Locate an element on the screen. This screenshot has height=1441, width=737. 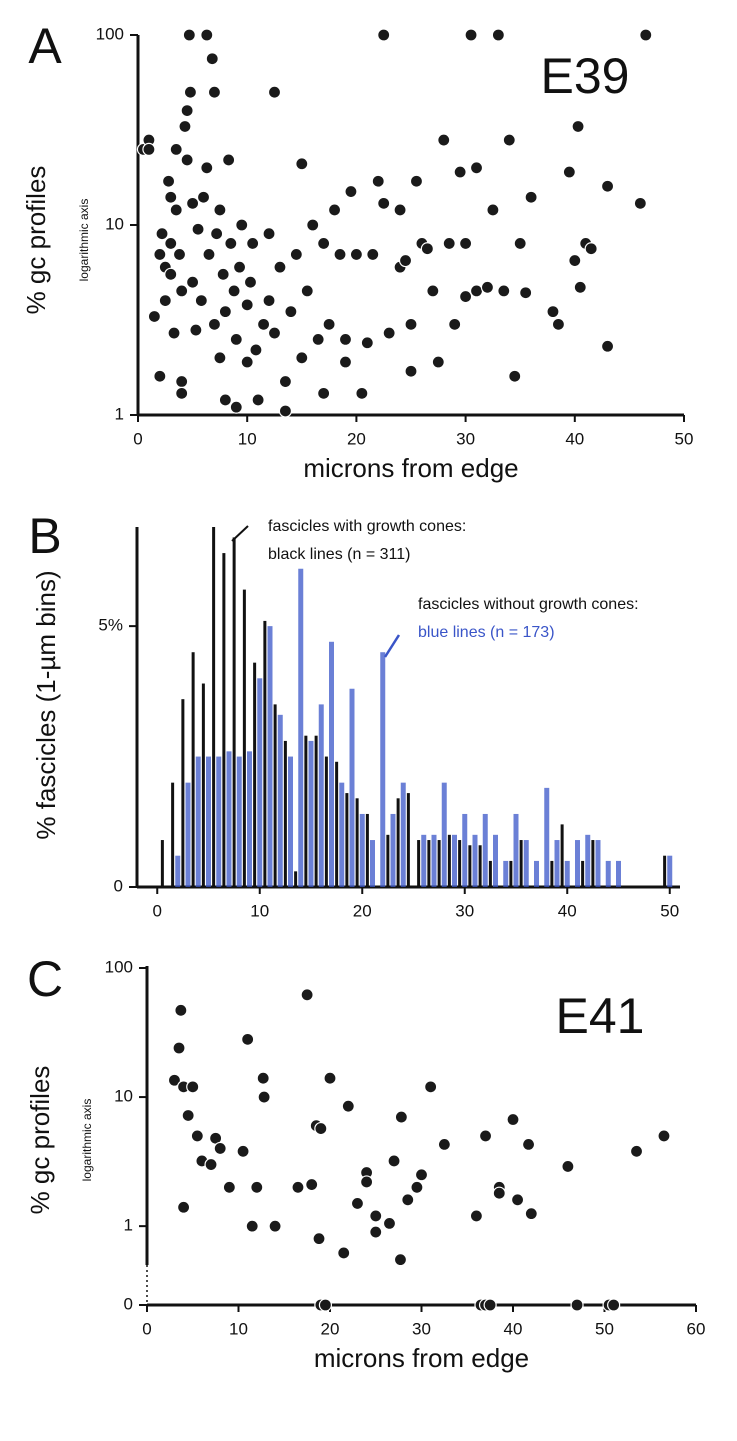
y-tick-label: 100 is located at coordinates (110, 33).